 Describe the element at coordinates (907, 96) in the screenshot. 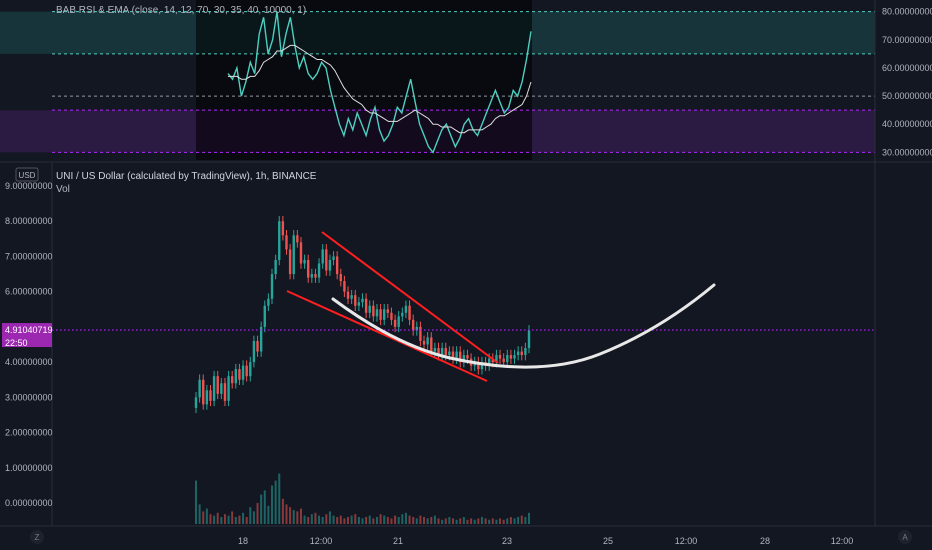

I see `rsi-tick-label: 50.00000000` at that location.